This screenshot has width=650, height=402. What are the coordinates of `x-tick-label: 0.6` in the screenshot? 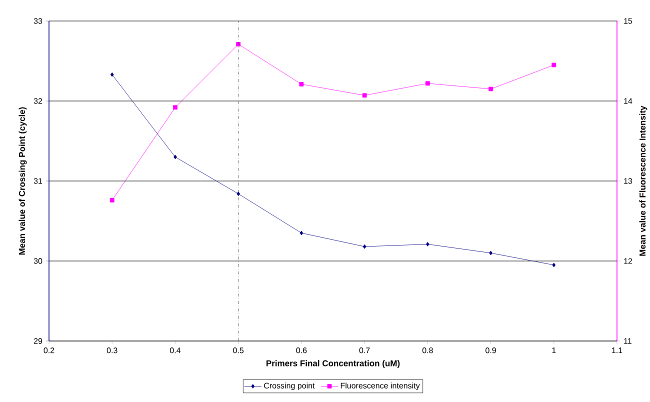 It's located at (301, 351).